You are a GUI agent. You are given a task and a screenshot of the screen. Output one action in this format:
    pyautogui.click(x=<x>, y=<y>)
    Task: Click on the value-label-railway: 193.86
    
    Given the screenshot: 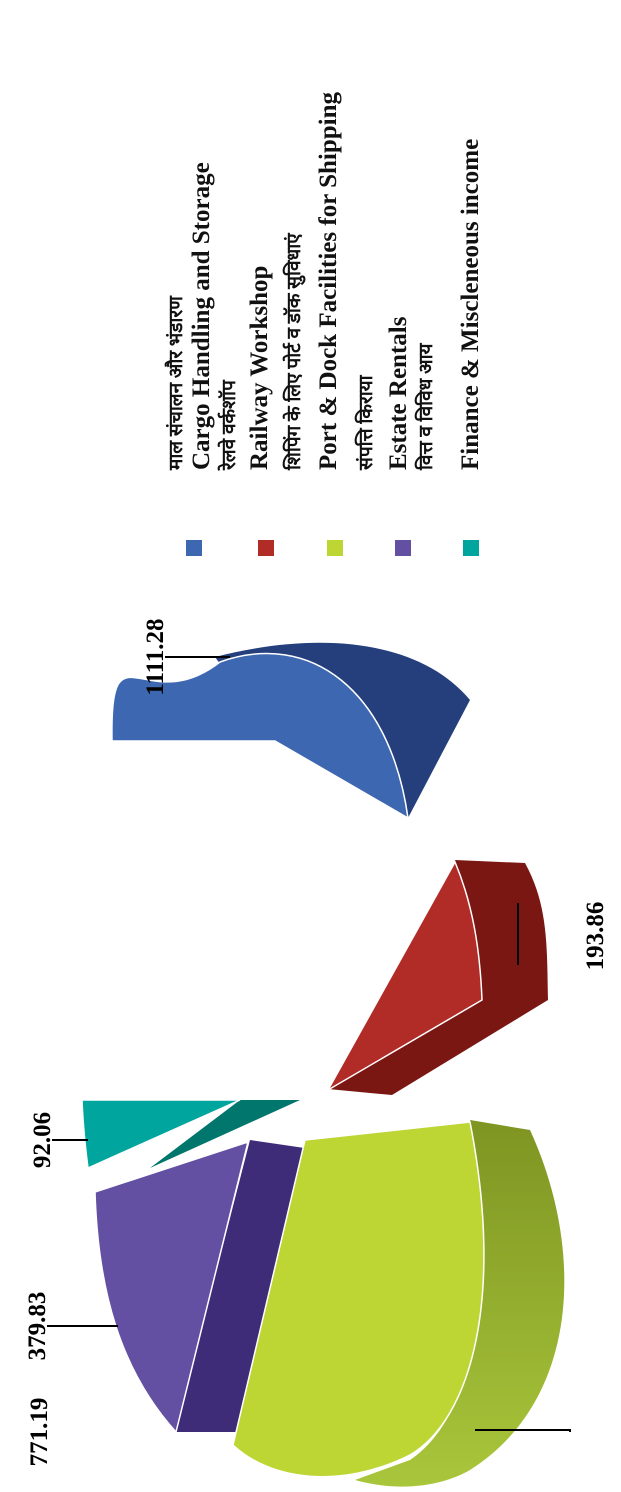 What is the action you would take?
    pyautogui.click(x=595, y=936)
    